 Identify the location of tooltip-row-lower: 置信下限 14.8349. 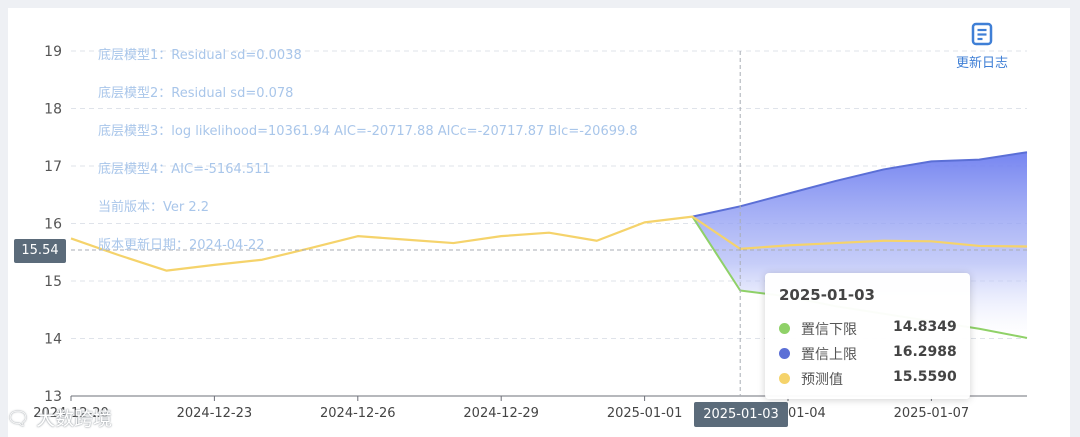
(871, 329).